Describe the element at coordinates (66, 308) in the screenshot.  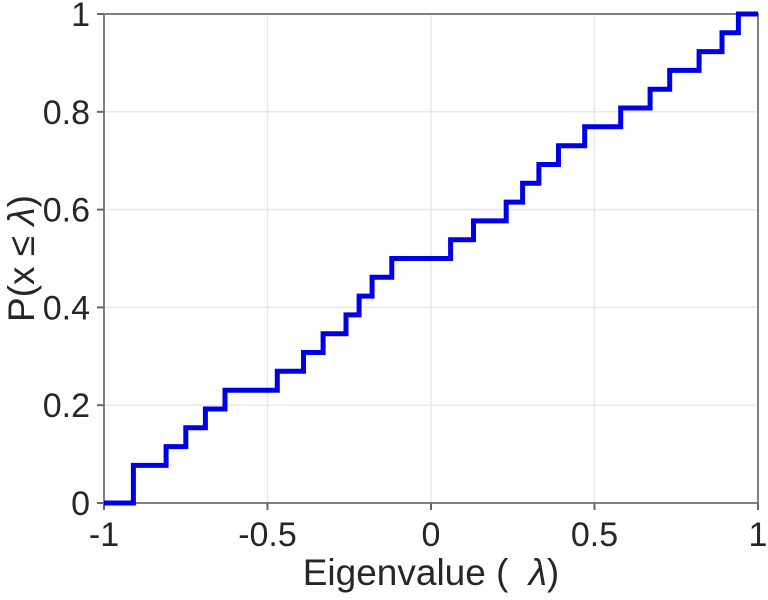
I see `y-tick-label: 0.4` at that location.